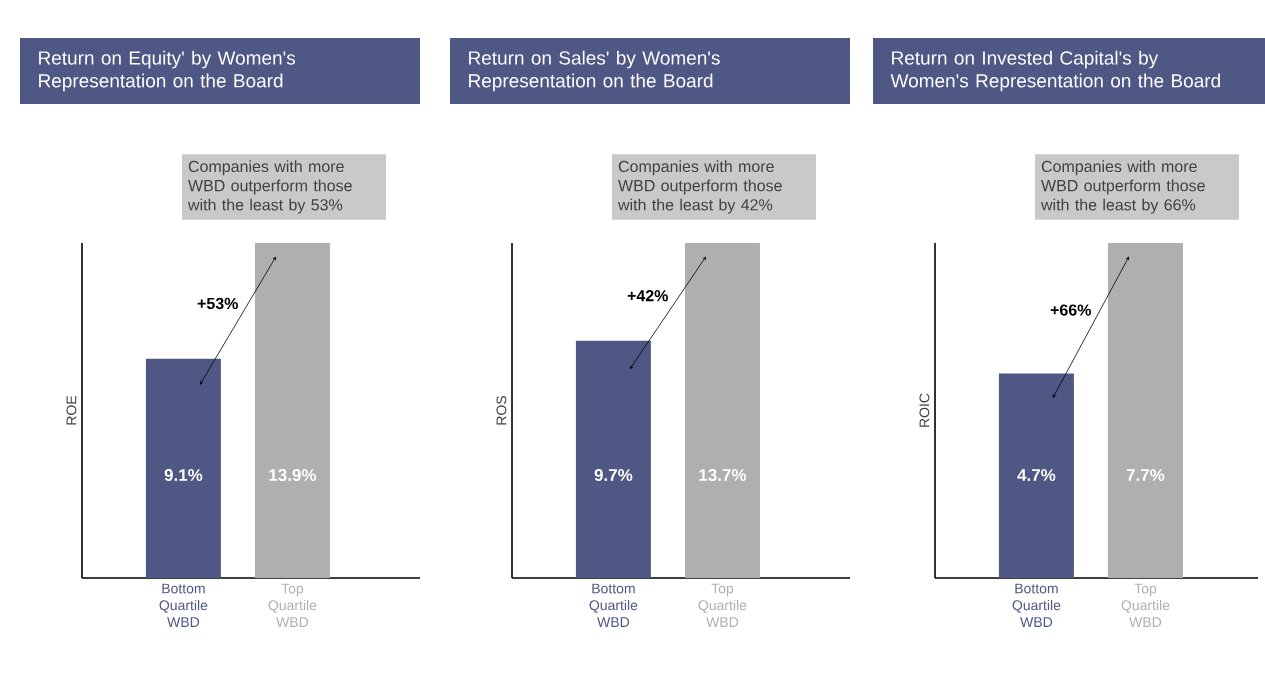 The width and height of the screenshot is (1265, 675). What do you see at coordinates (1055, 71) in the screenshot?
I see `chart-title: Return on Invested Capital's by Women's Representation on the Board` at bounding box center [1055, 71].